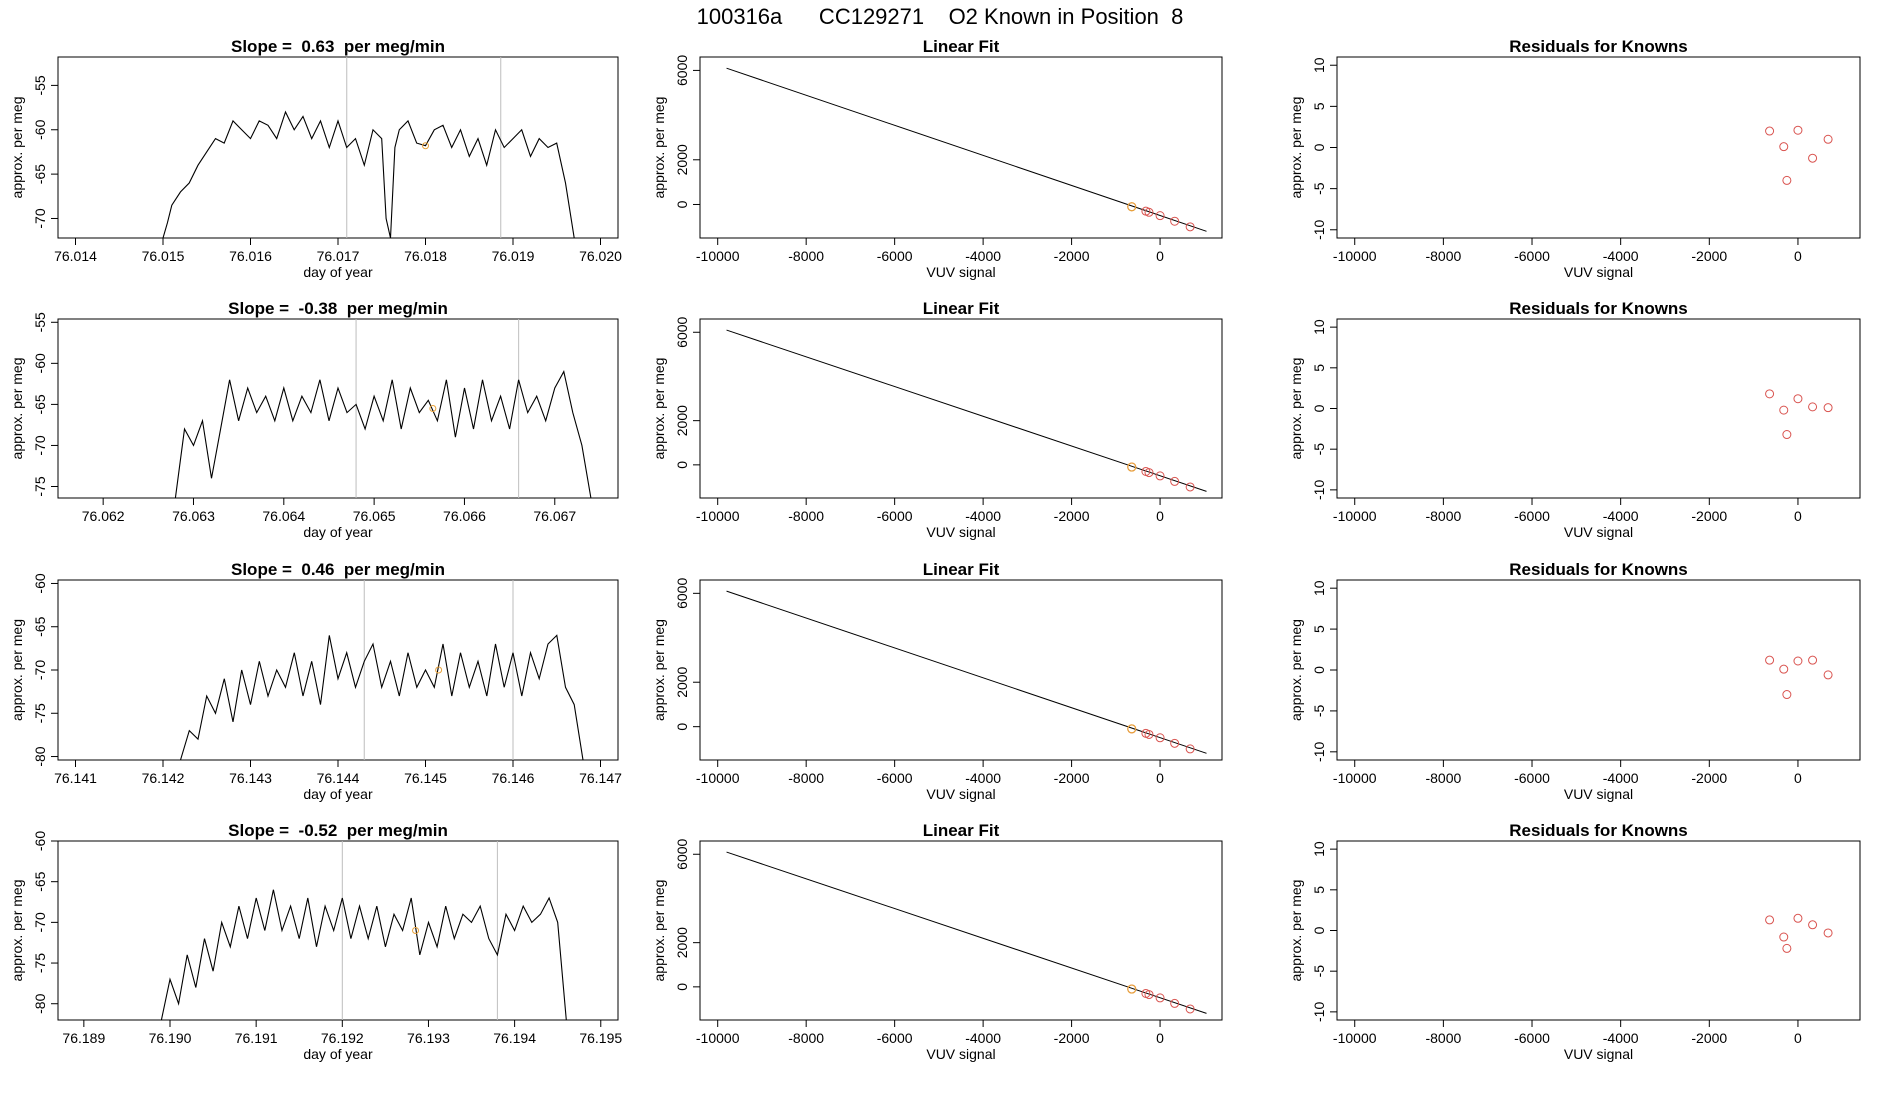 Image resolution: width=1900 pixels, height=1100 pixels. I want to click on panel-title: Slope = -0.38 per meg/min, so click(338, 308).